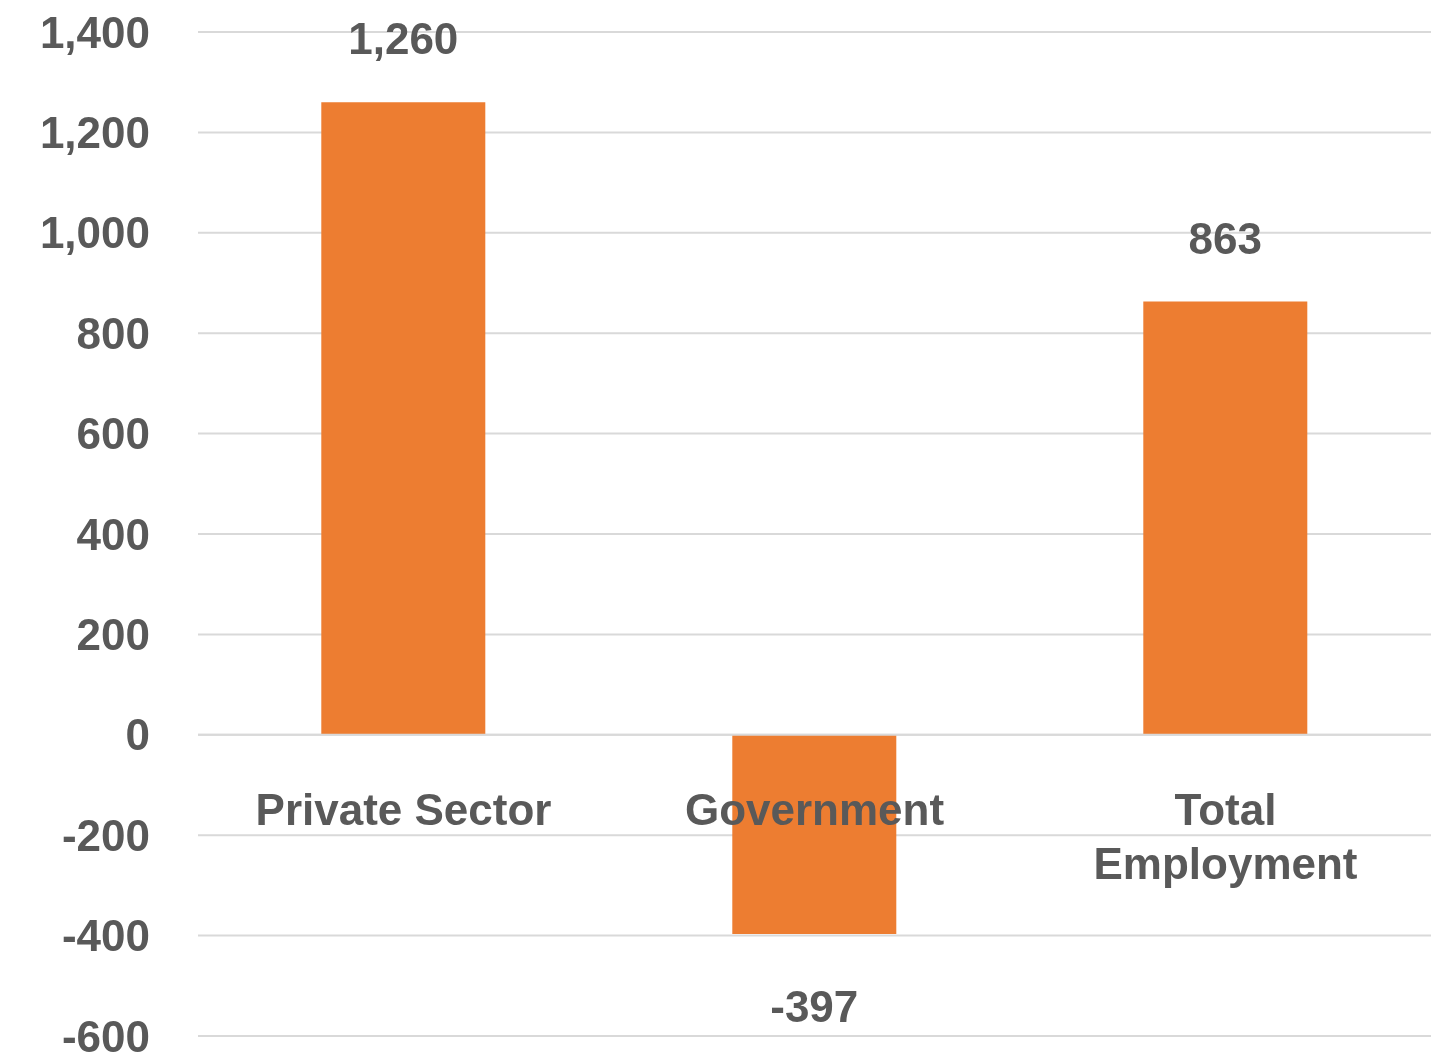 The image size is (1439, 1060). I want to click on y-tick-label: 200, so click(113, 635).